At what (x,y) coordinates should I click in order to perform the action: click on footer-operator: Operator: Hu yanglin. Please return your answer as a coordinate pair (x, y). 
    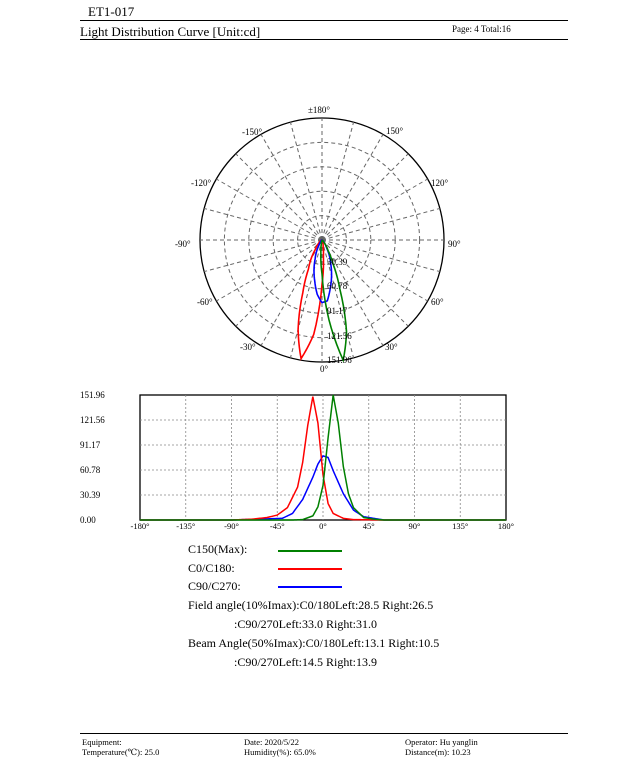
    Looking at the image, I should click on (441, 742).